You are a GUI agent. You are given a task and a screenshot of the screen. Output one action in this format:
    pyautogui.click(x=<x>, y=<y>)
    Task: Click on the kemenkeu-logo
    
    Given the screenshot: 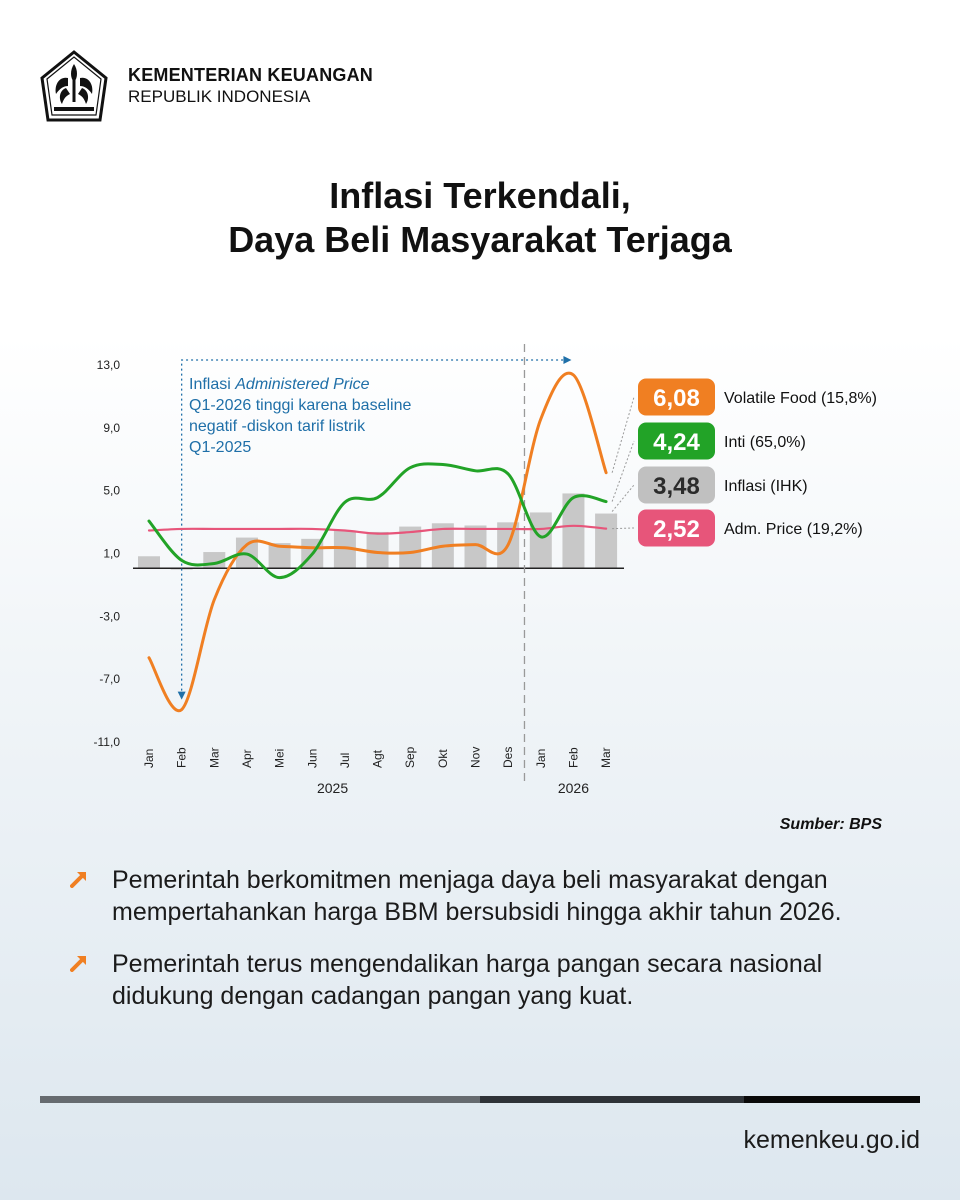 What is the action you would take?
    pyautogui.click(x=74, y=86)
    